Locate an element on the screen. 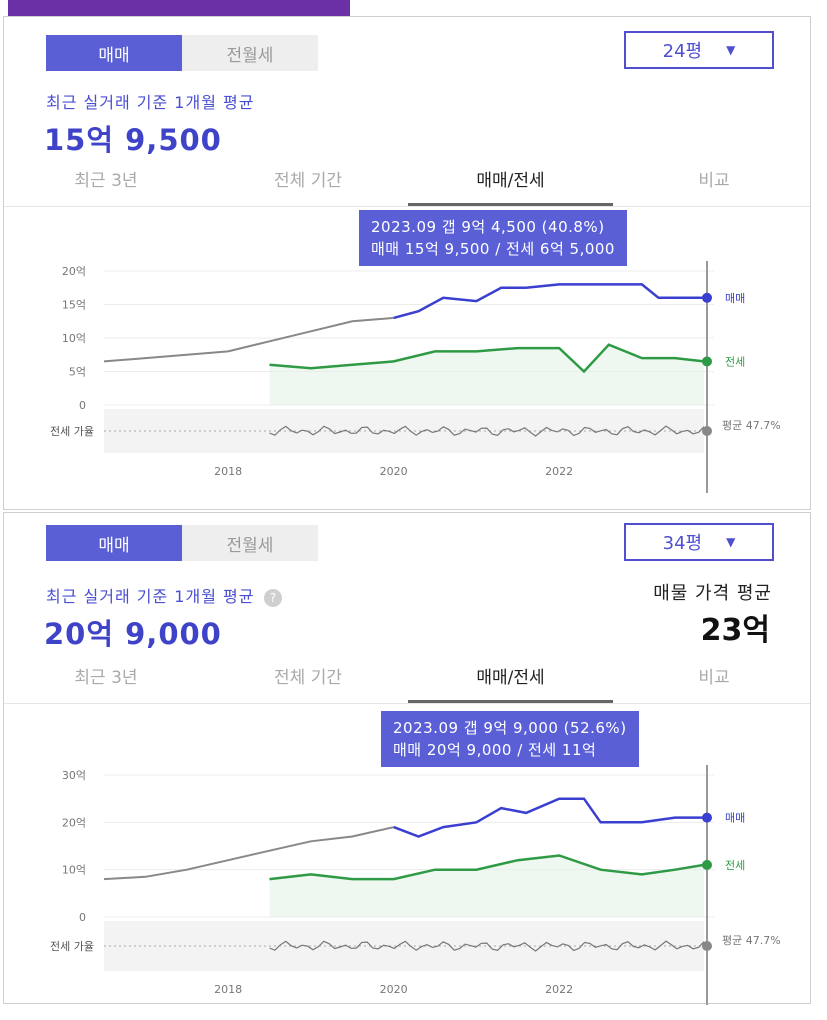 The image size is (827, 1020). listing-avg-value: 23억 is located at coordinates (735, 630).